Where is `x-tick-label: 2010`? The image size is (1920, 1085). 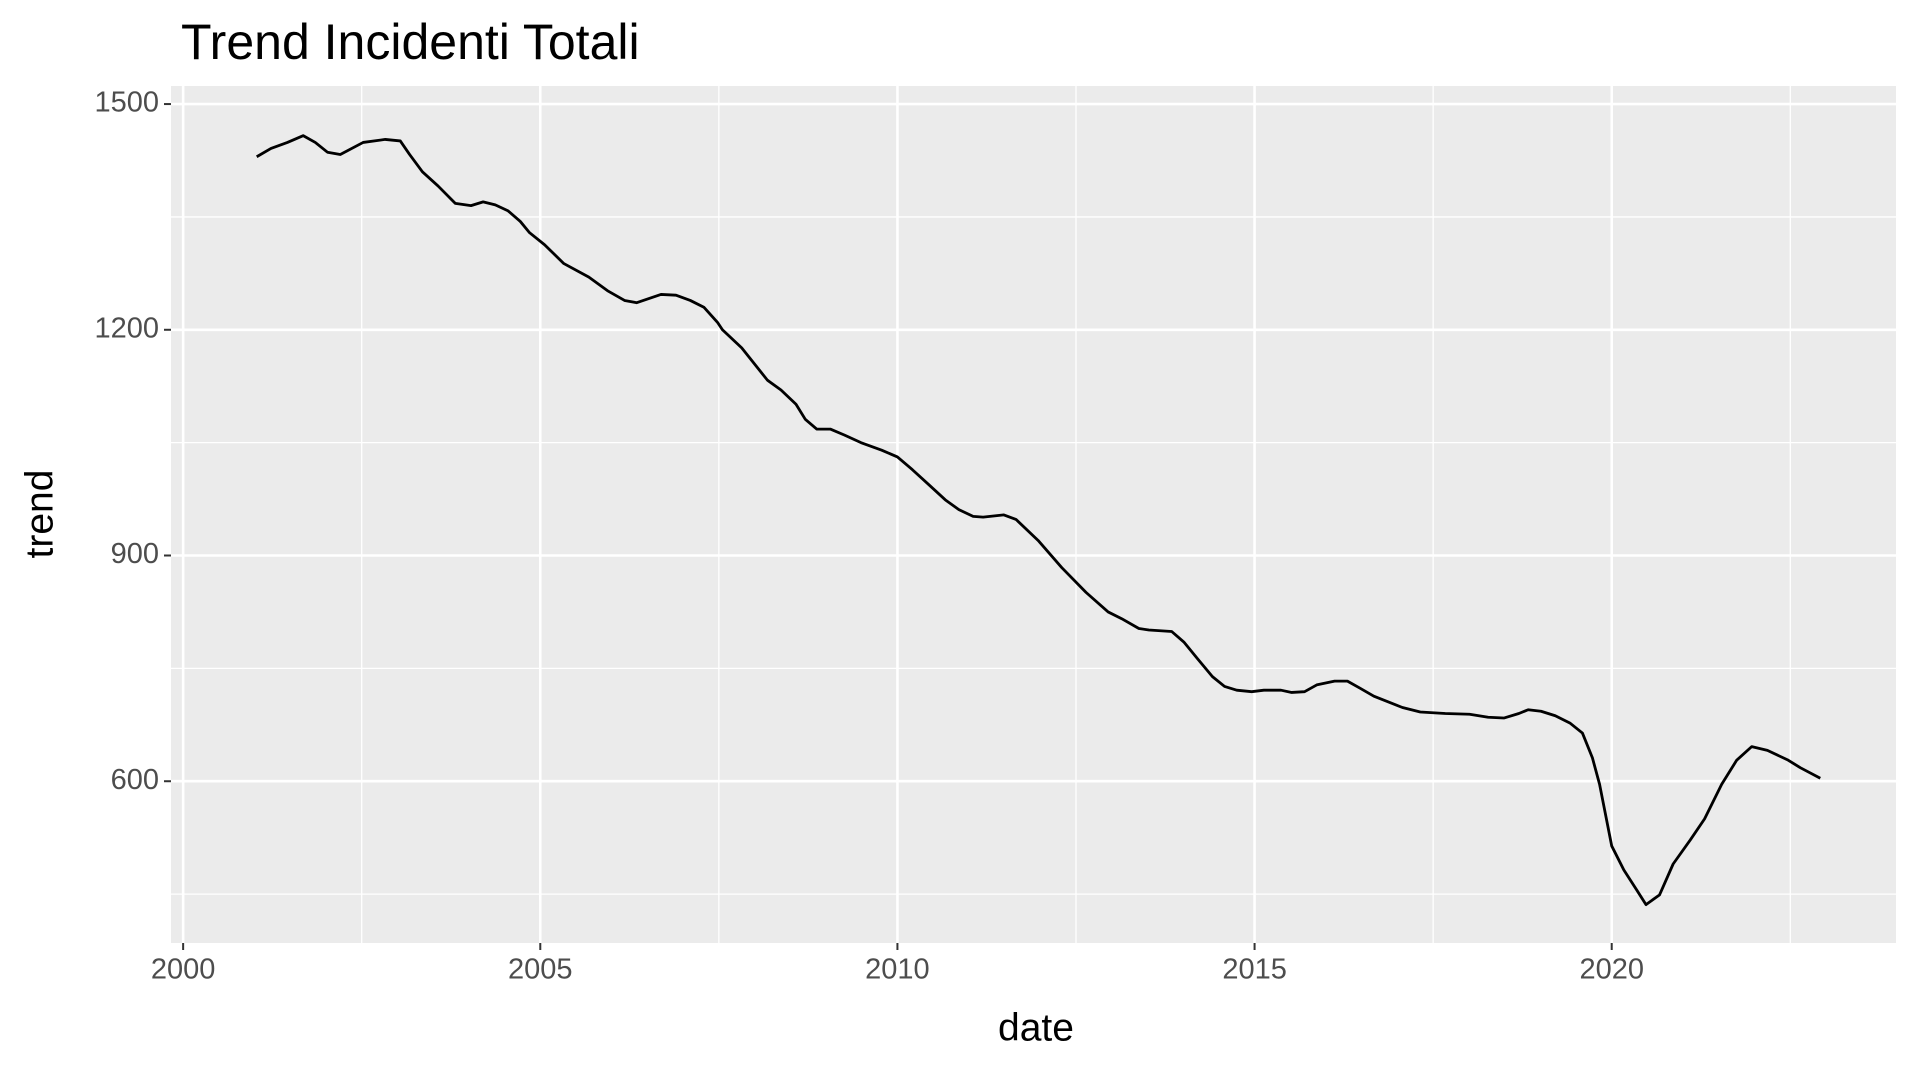 x-tick-label: 2010 is located at coordinates (897, 970).